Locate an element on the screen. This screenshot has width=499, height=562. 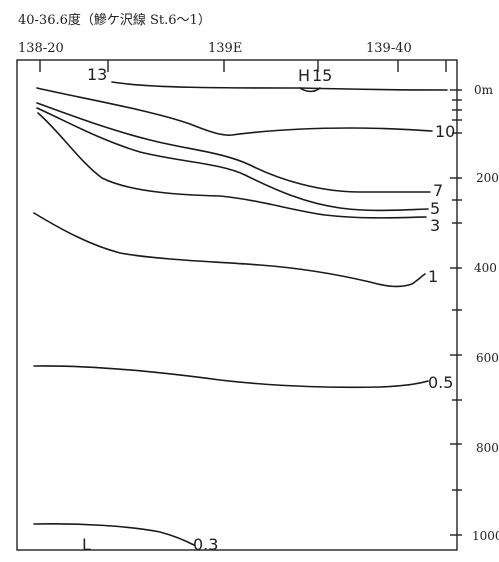
depth-axis-ticks is located at coordinates (456, 312).